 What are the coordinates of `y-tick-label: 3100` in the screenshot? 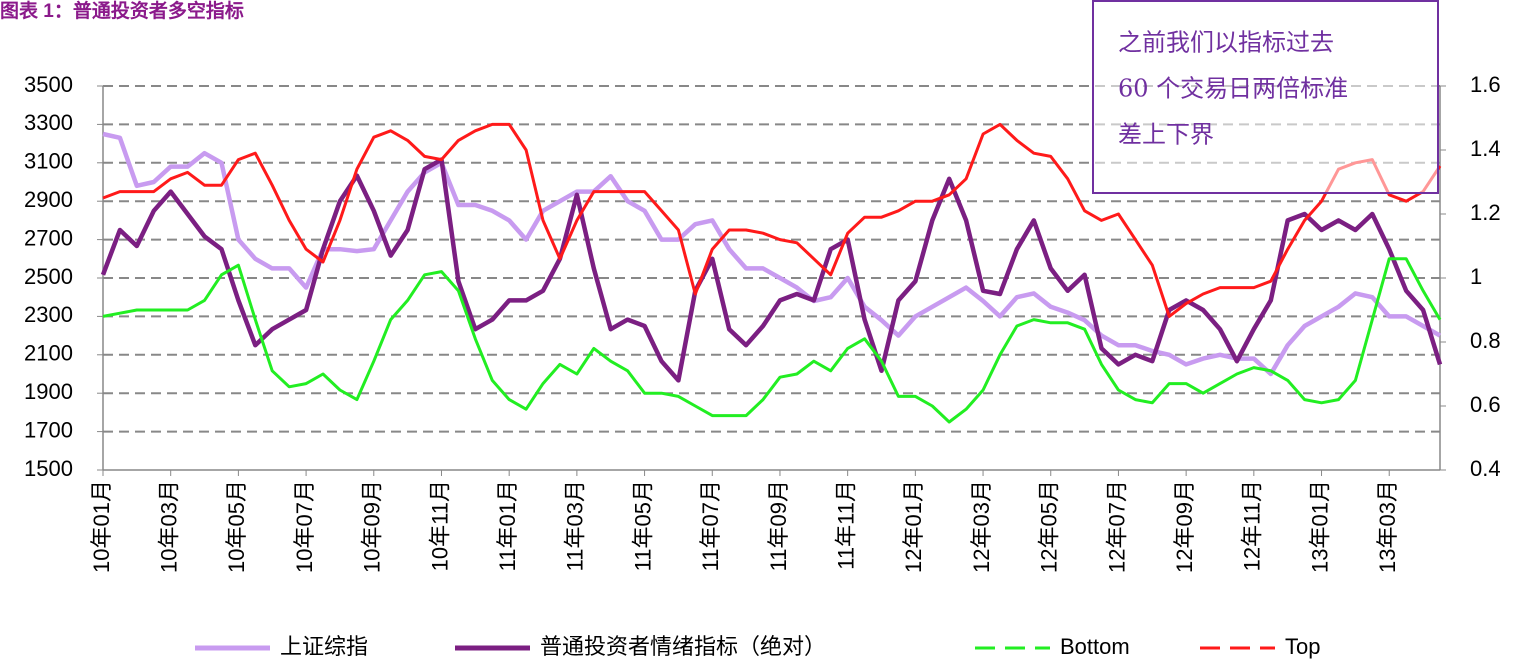 It's located at (48, 161).